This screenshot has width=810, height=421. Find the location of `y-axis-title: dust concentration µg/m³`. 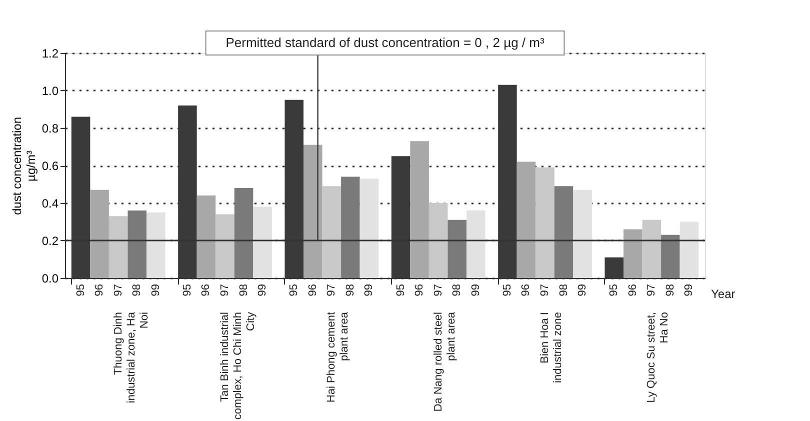

y-axis-title: dust concentration µg/m³ is located at coordinates (24, 166).